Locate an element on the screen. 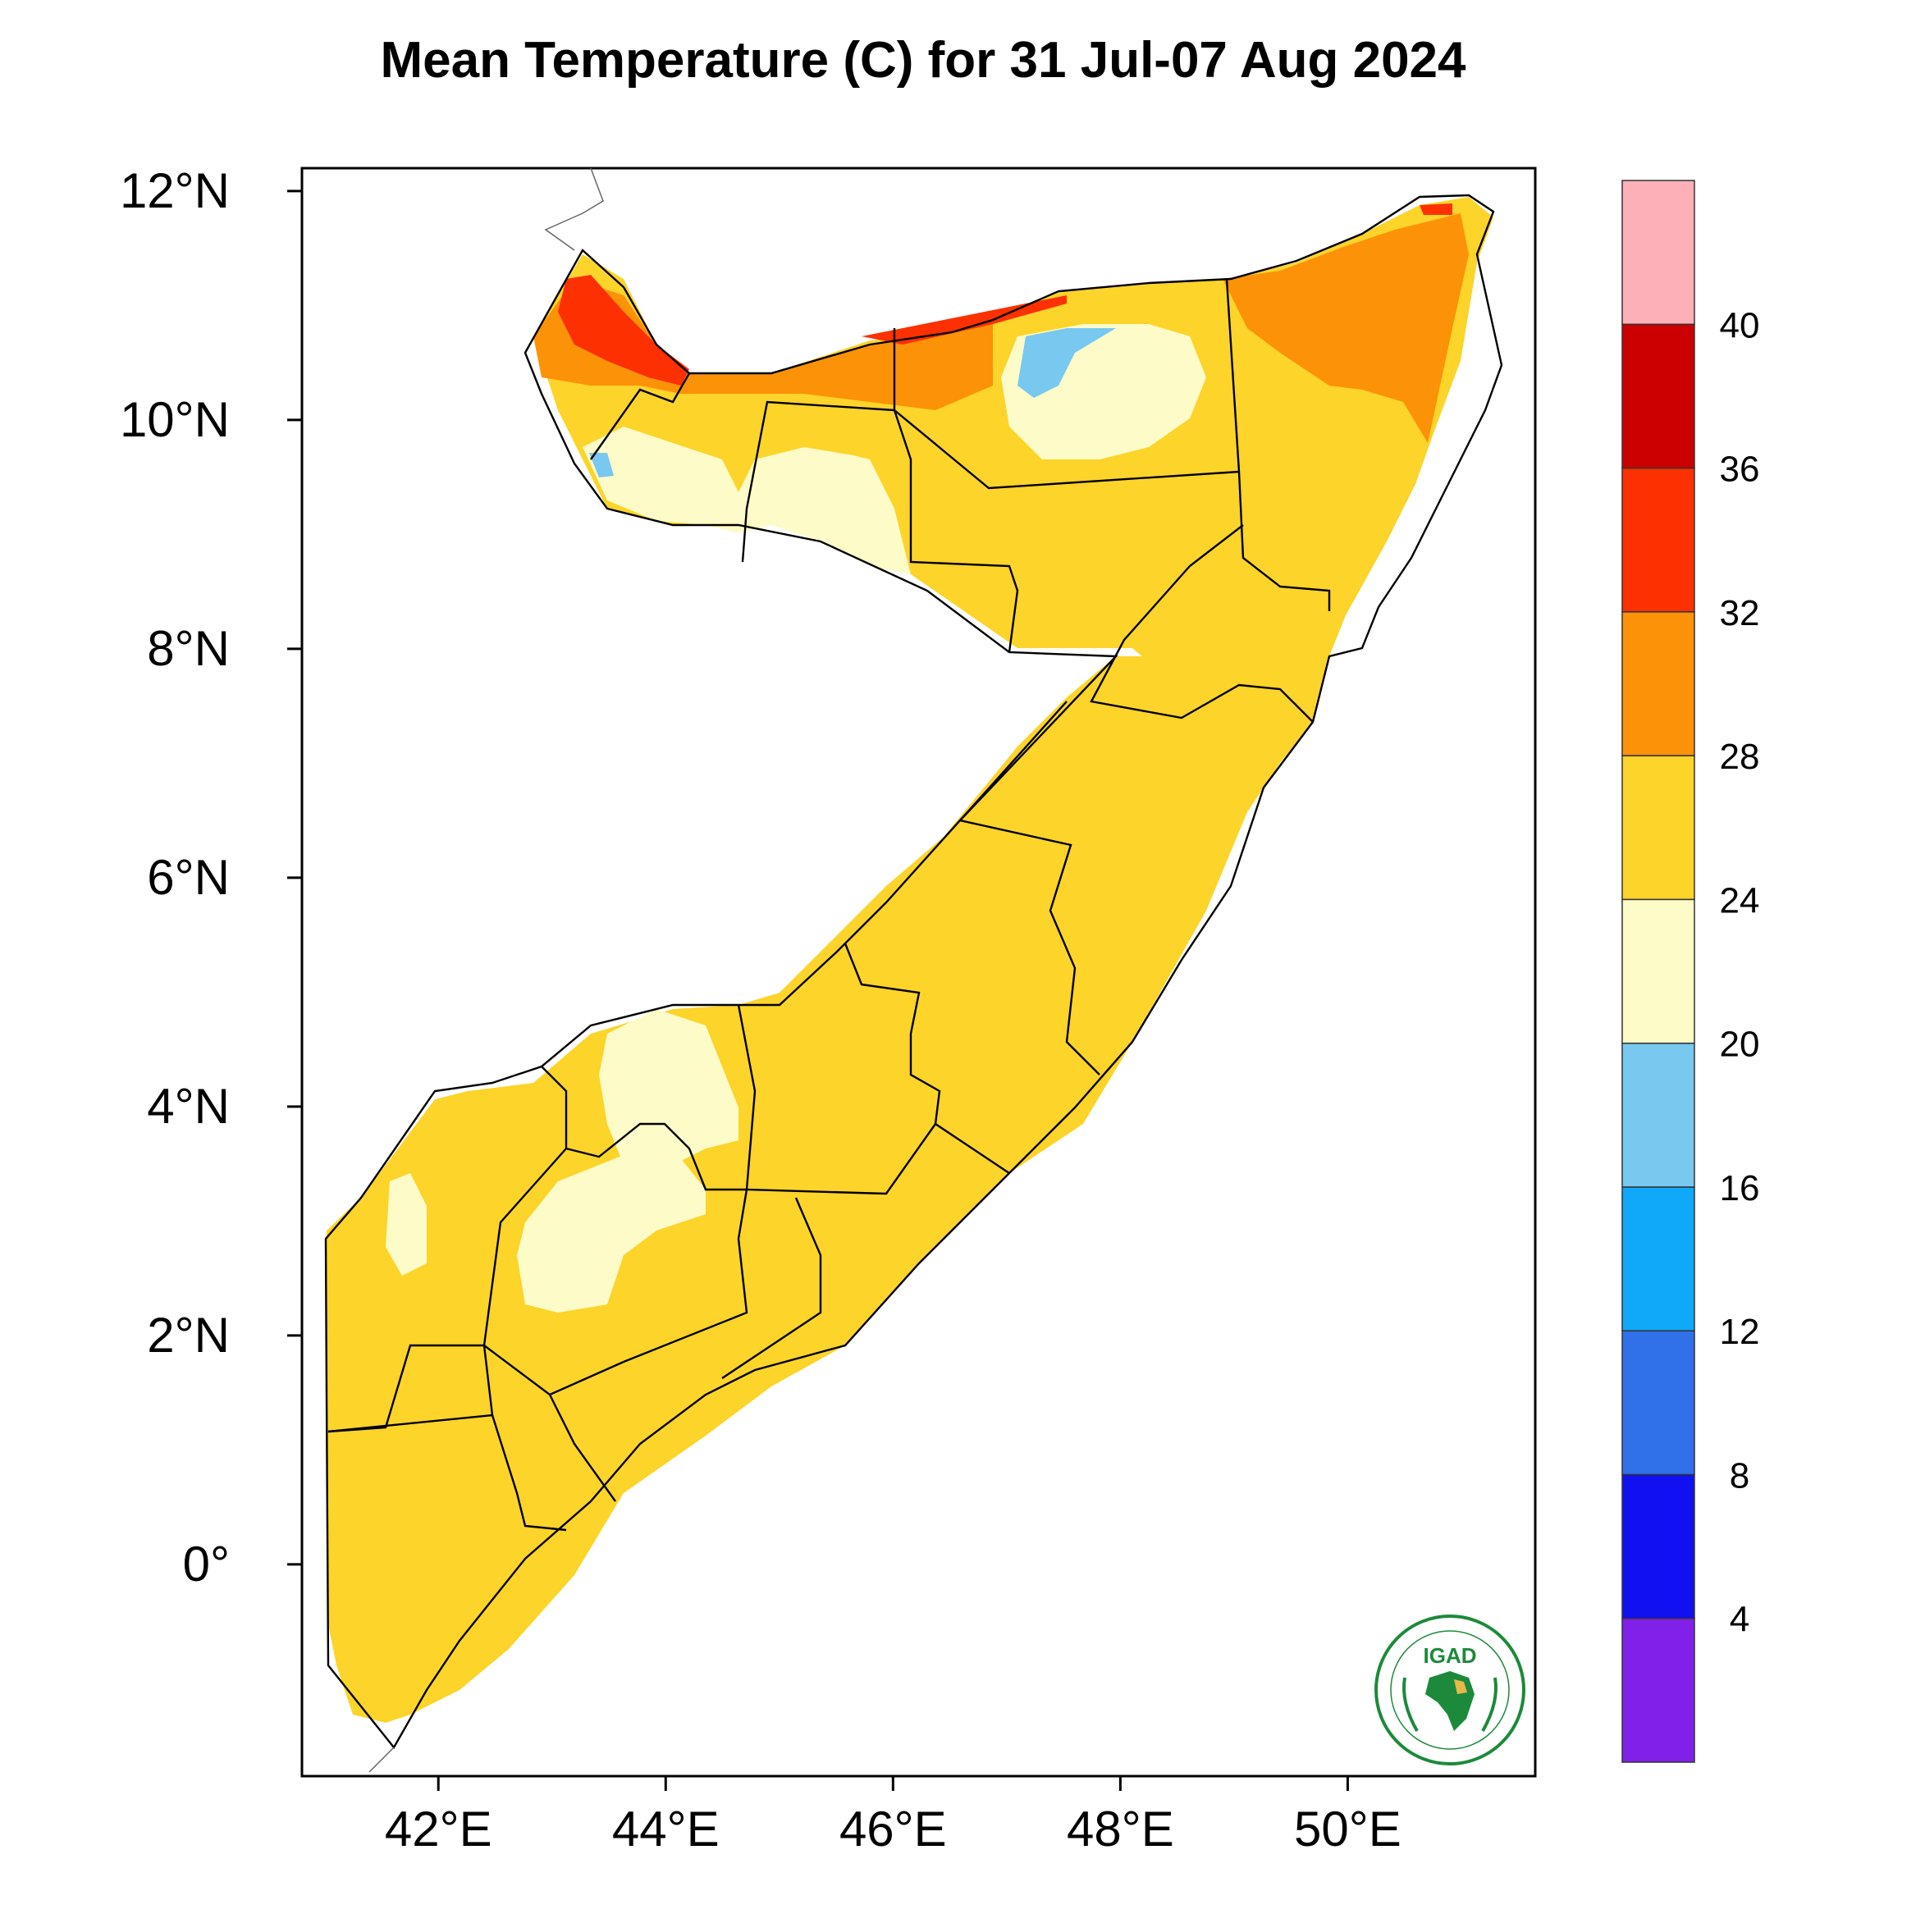 Image resolution: width=1925 pixels, height=1932 pixels. border-bakool is located at coordinates (644, 1128).